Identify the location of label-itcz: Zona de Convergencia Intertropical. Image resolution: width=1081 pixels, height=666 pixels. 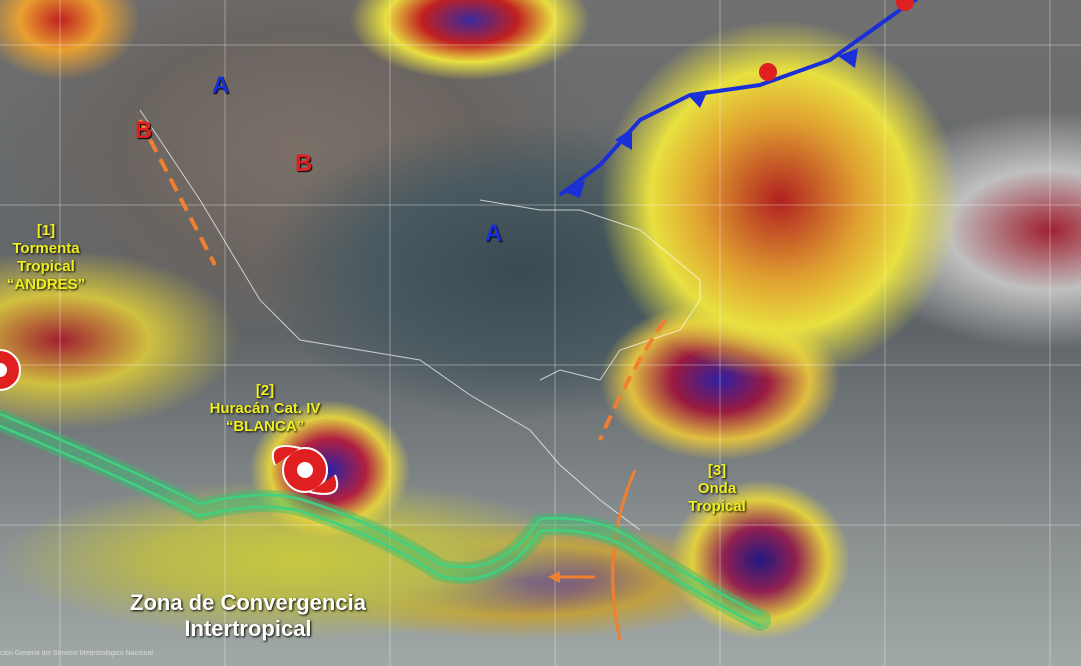
(248, 616).